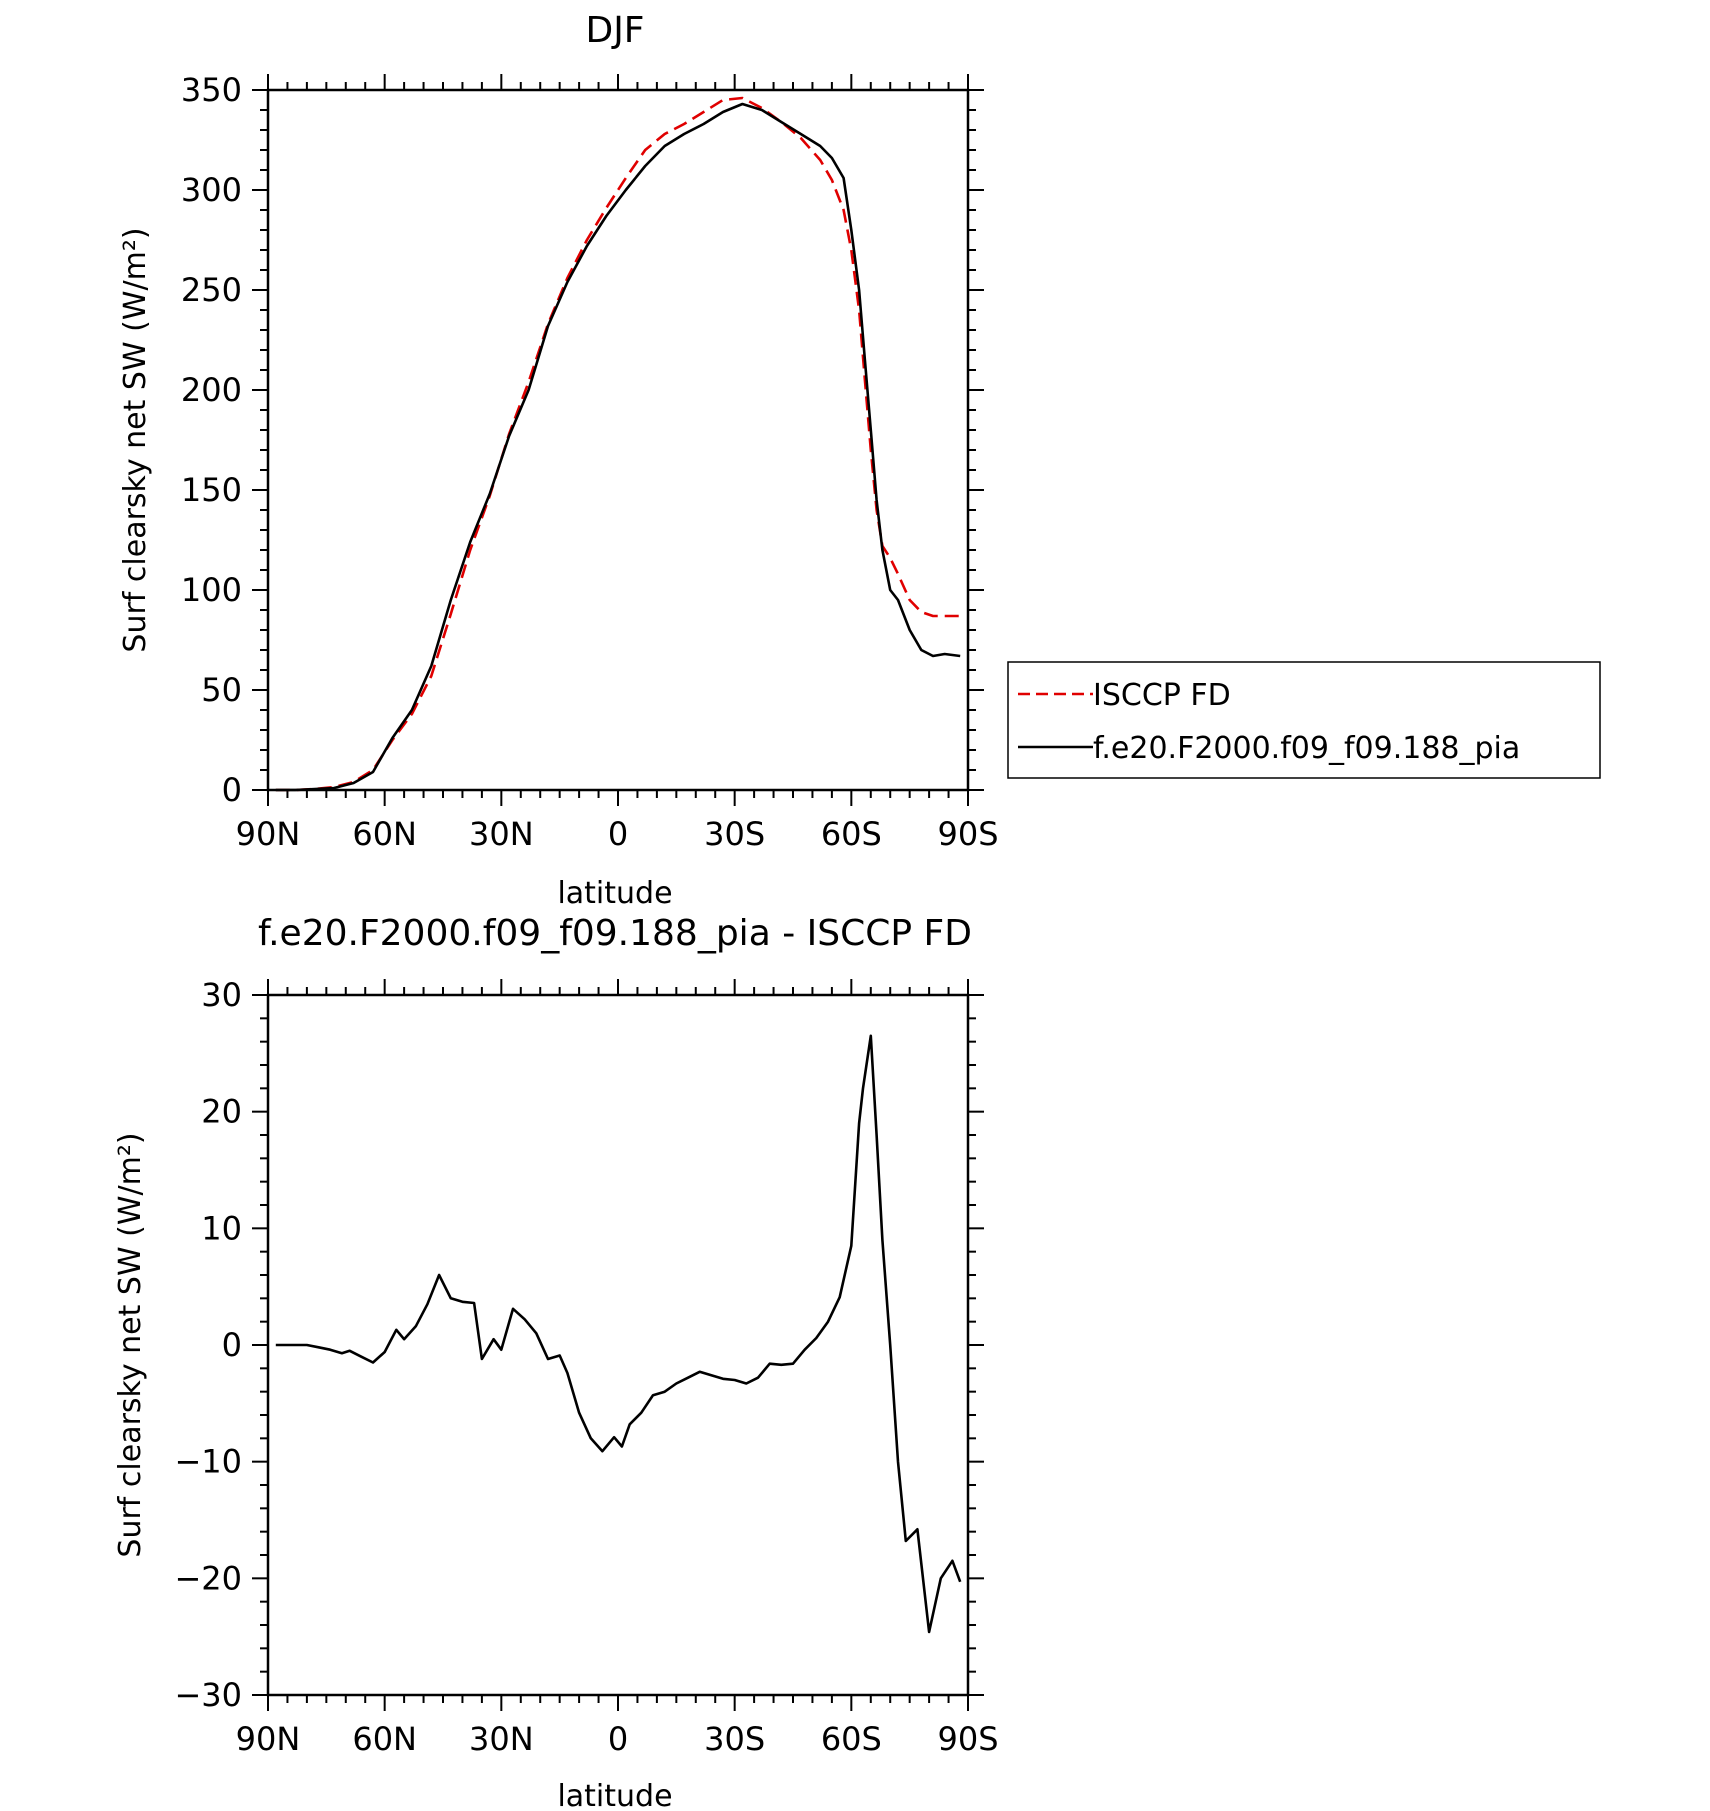  What do you see at coordinates (211, 590) in the screenshot?
I see `y-tick-label: 100` at bounding box center [211, 590].